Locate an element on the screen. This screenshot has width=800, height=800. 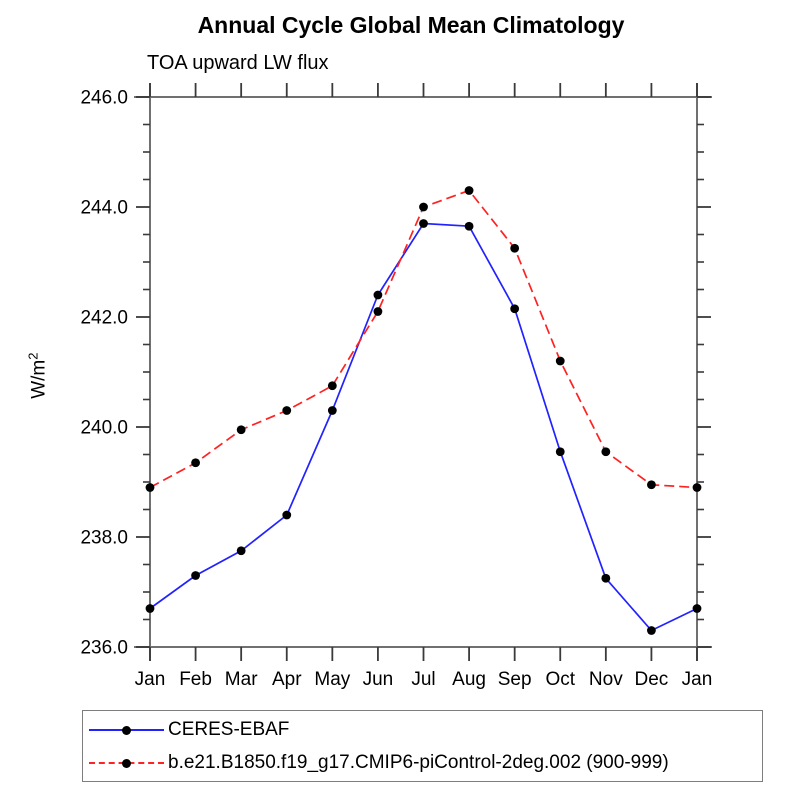
legend-item-ceres-ebaf: CERES-EBAF is located at coordinates (419, 730).